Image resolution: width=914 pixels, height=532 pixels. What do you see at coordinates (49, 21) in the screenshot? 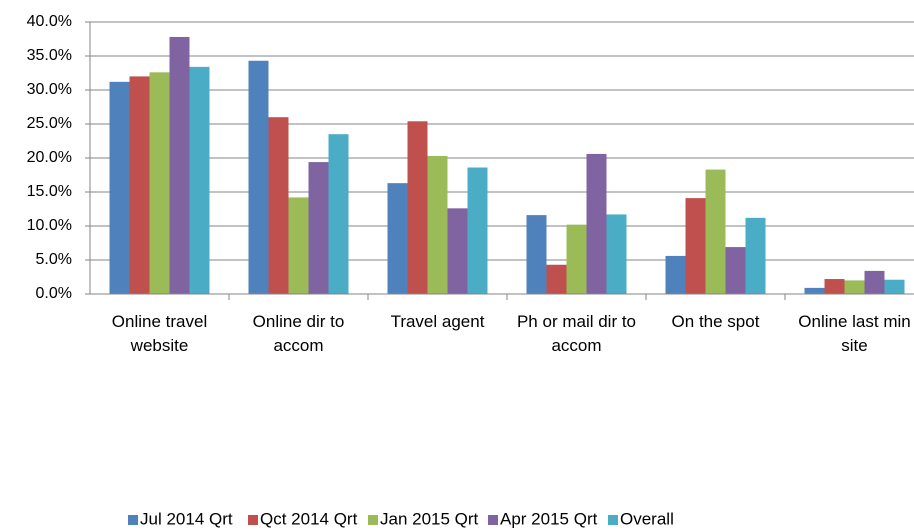
I see `y-tick-label: 40.0%` at bounding box center [49, 21].